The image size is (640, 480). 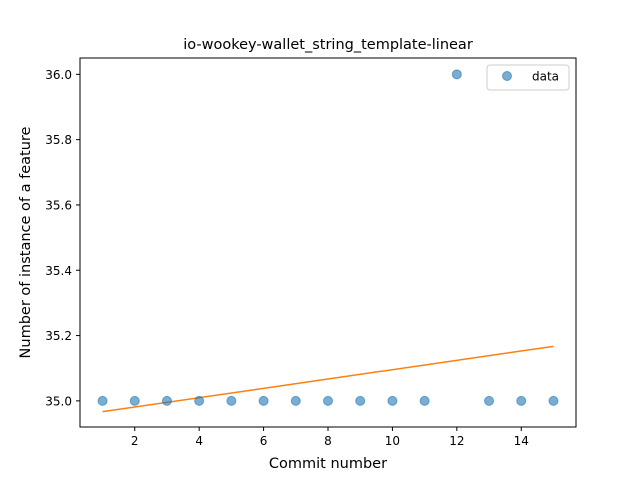 I want to click on fit-line, so click(x=328, y=379).